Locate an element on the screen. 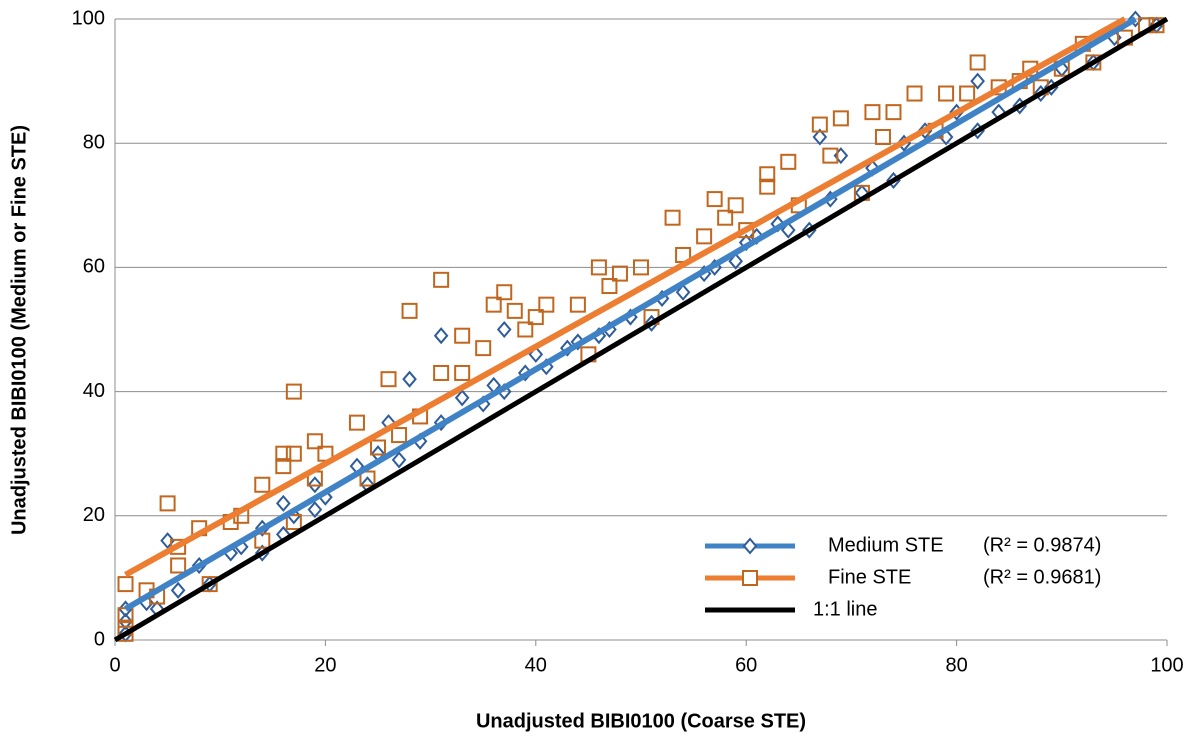 The height and width of the screenshot is (747, 1200). x-tick-label: 40 is located at coordinates (536, 665).